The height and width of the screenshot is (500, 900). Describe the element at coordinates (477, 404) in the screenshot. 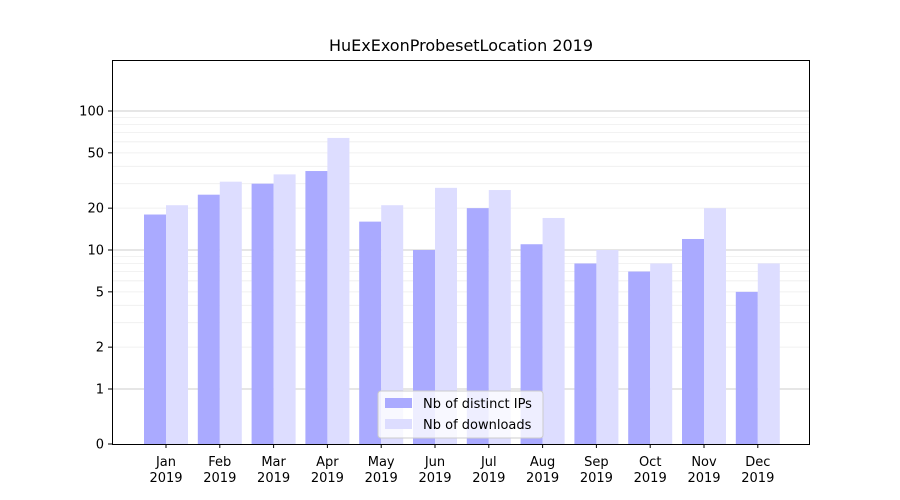

I see `legend-label-distinct-ips: Nb of distinct IPs` at that location.